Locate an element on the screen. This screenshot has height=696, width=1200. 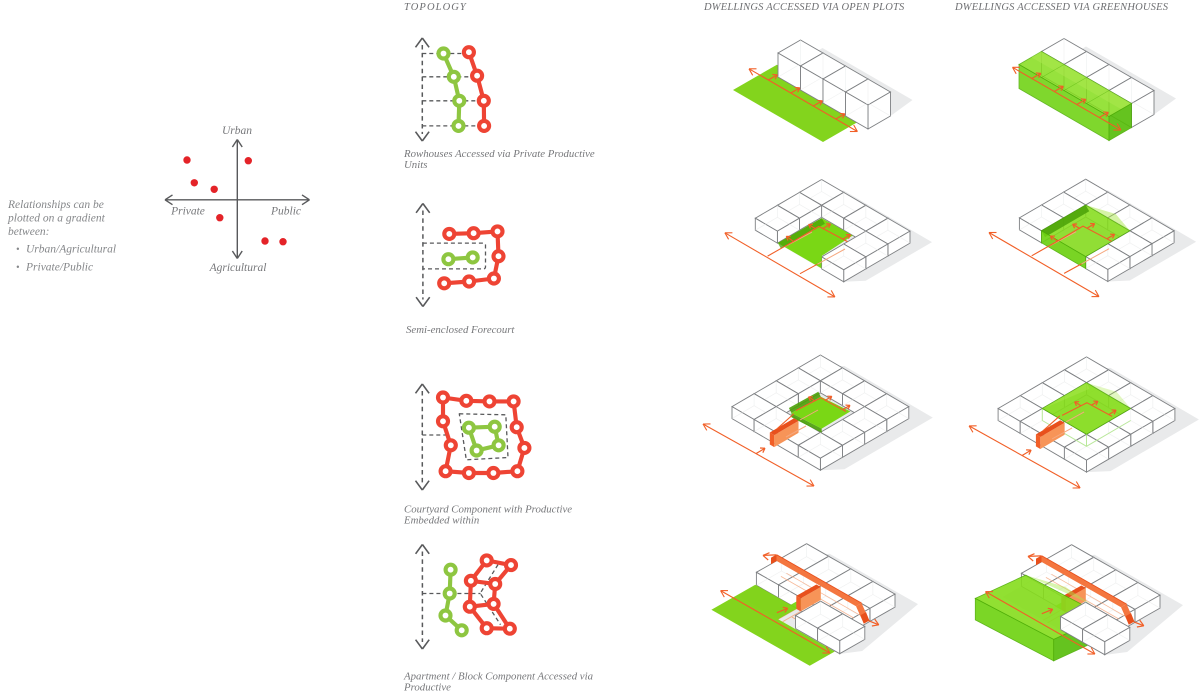
svg-text: Urban is located at coordinates (237, 131).